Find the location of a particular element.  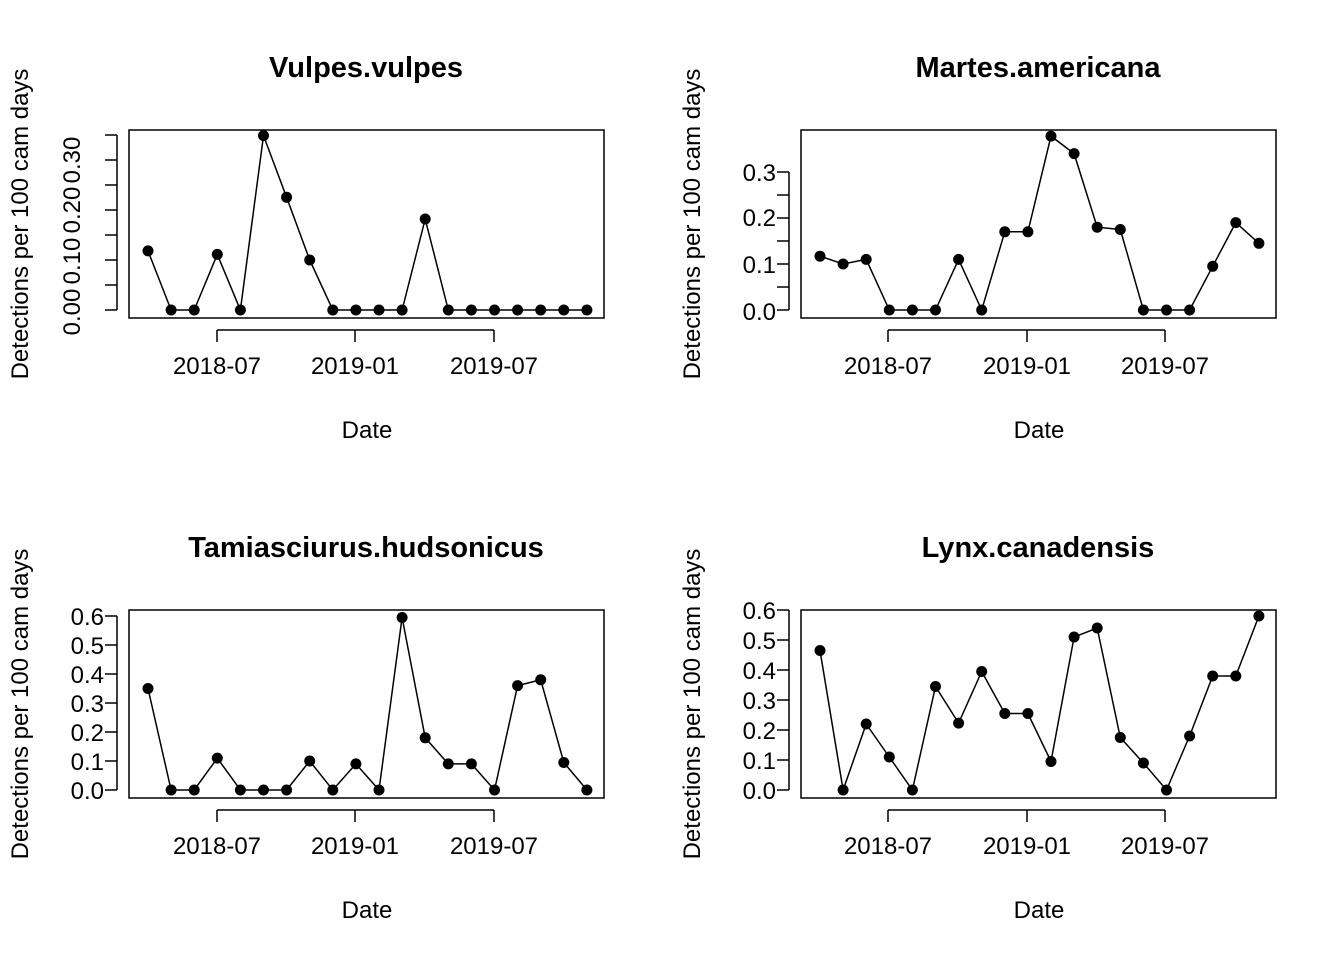

panel-title: Tamiasciurus.hudsonicus is located at coordinates (366, 548).